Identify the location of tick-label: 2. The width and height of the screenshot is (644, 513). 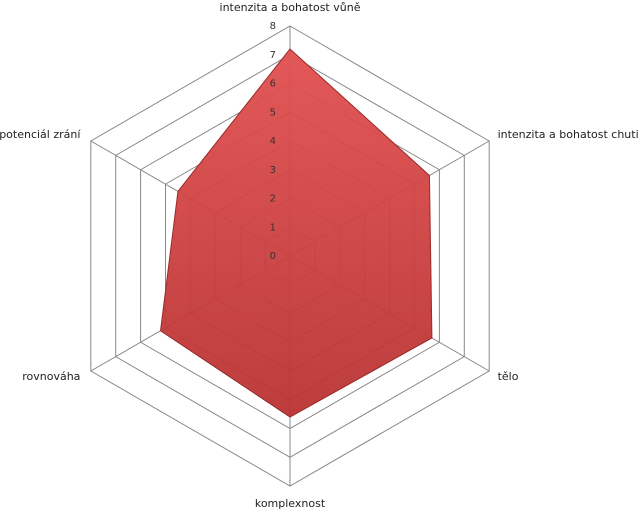
(273, 199).